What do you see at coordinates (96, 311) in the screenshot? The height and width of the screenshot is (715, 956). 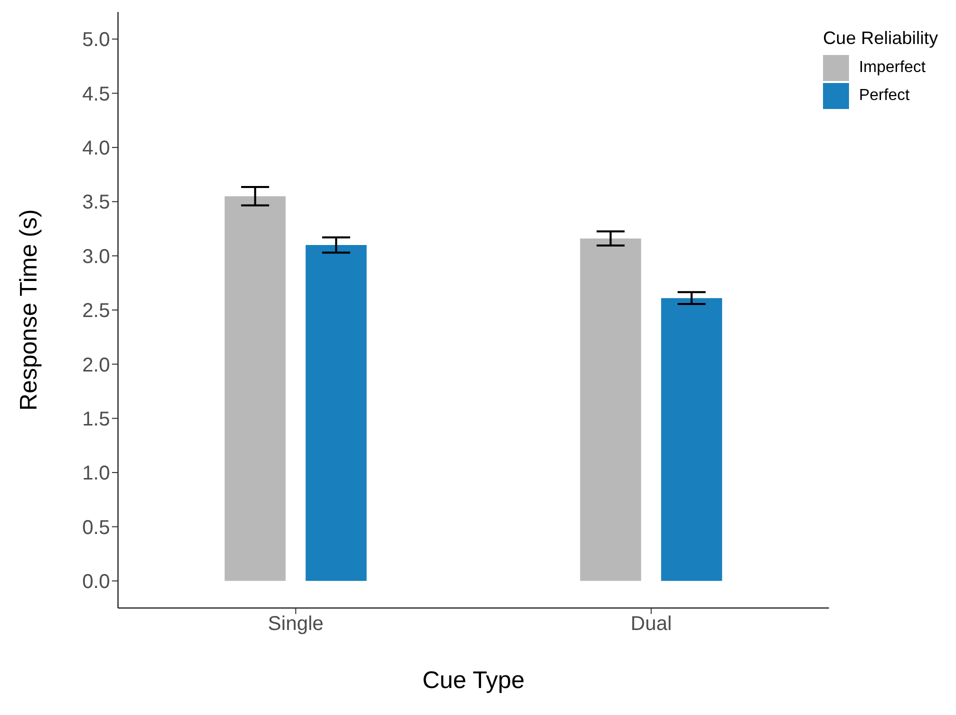 I see `y-tick-label: 2.5` at bounding box center [96, 311].